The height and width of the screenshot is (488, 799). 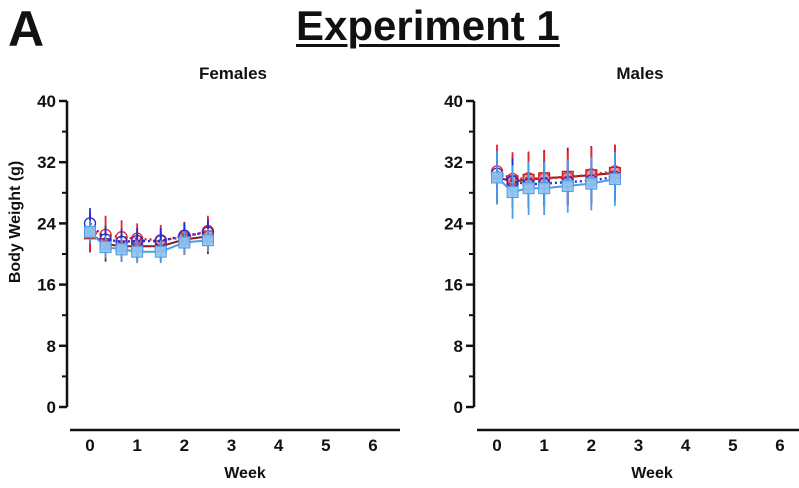 What do you see at coordinates (428, 25) in the screenshot?
I see `figure-title: Experiment 1` at bounding box center [428, 25].